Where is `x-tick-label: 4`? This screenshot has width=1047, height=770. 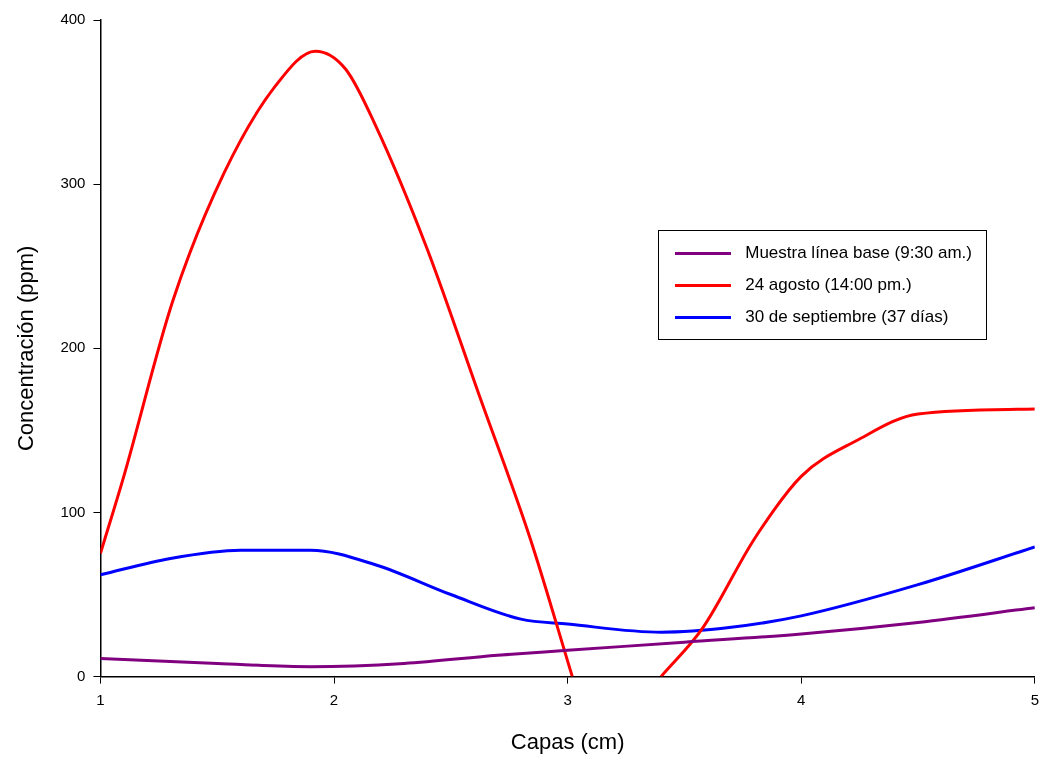
x-tick-label: 4 is located at coordinates (801, 699).